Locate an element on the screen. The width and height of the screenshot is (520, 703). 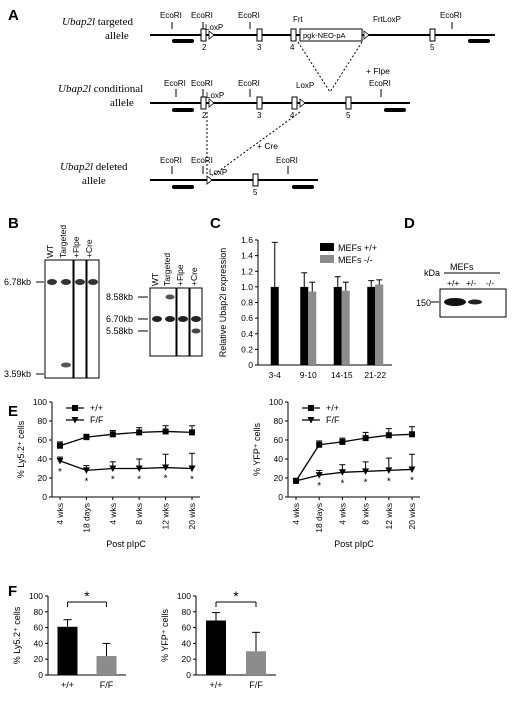
y-tick-label: 0.2 is located at coordinates (247, 349).